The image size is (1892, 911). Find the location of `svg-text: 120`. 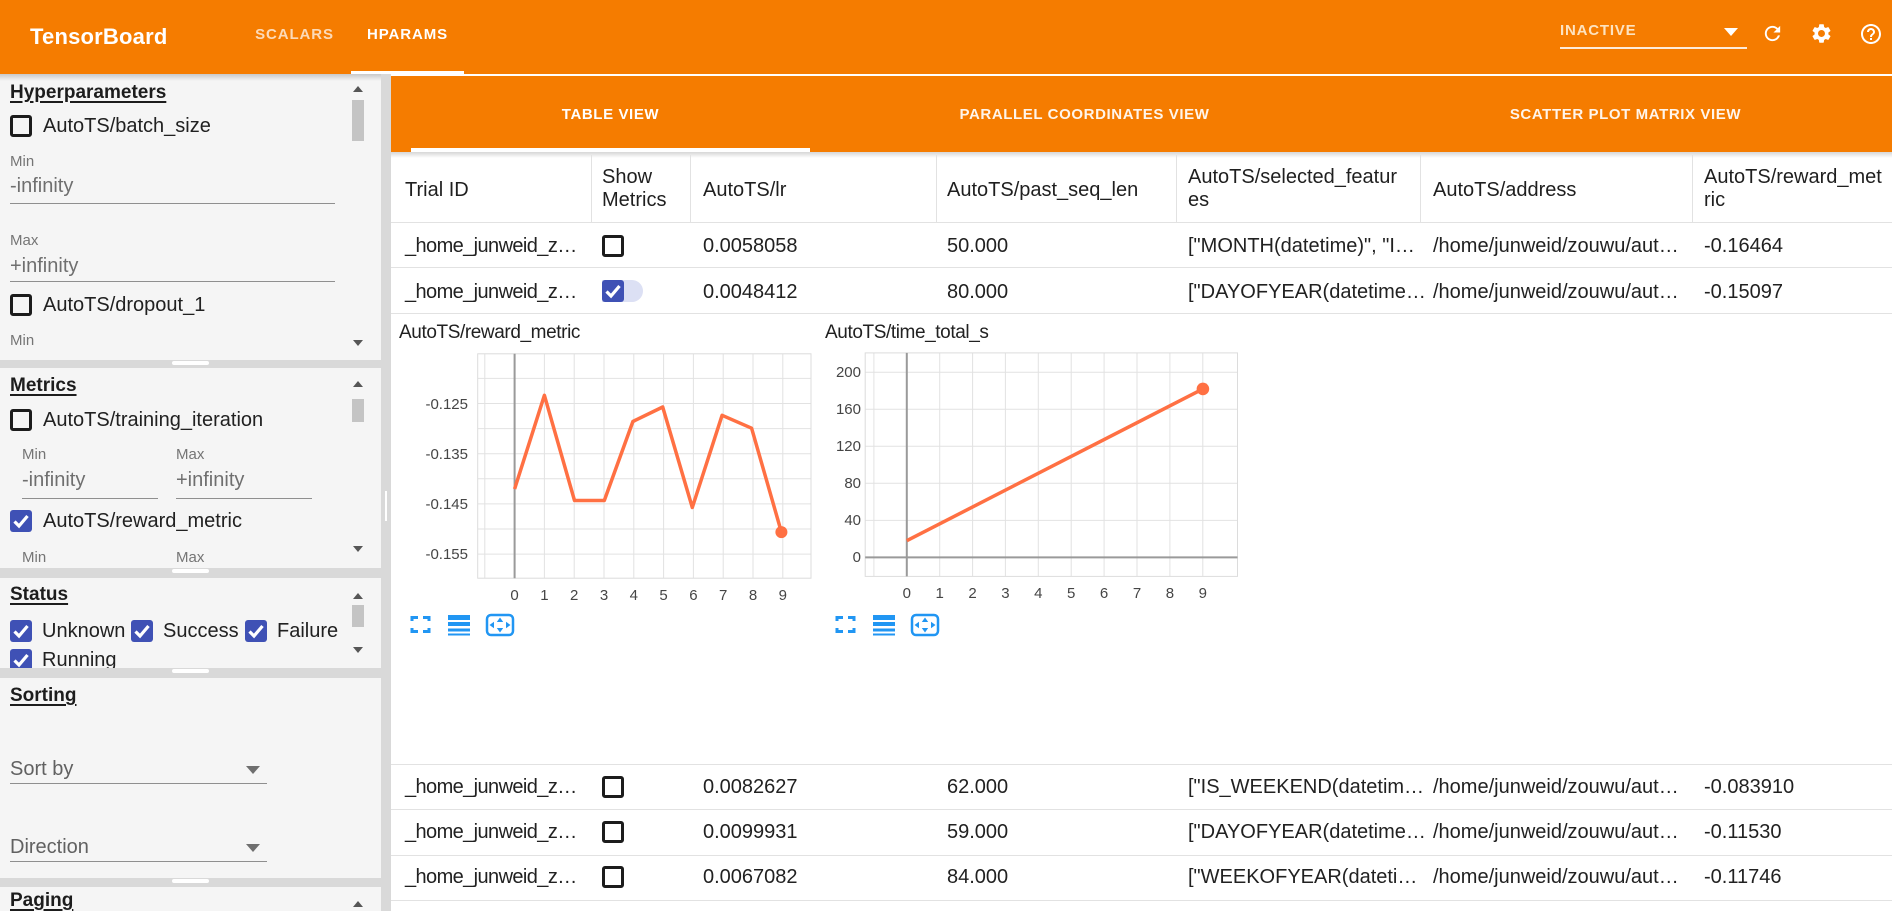

svg-text: 120 is located at coordinates (848, 446).